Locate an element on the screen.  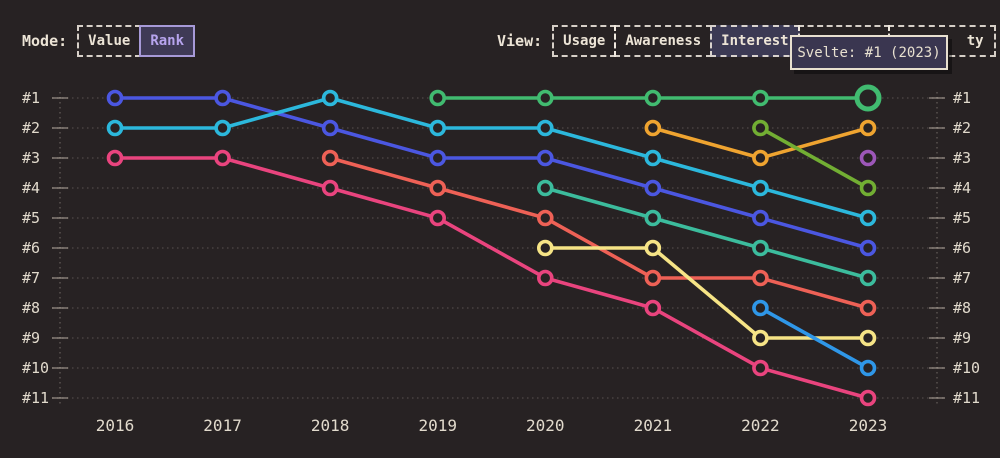
x-tick-label: 2021 is located at coordinates (653, 425).